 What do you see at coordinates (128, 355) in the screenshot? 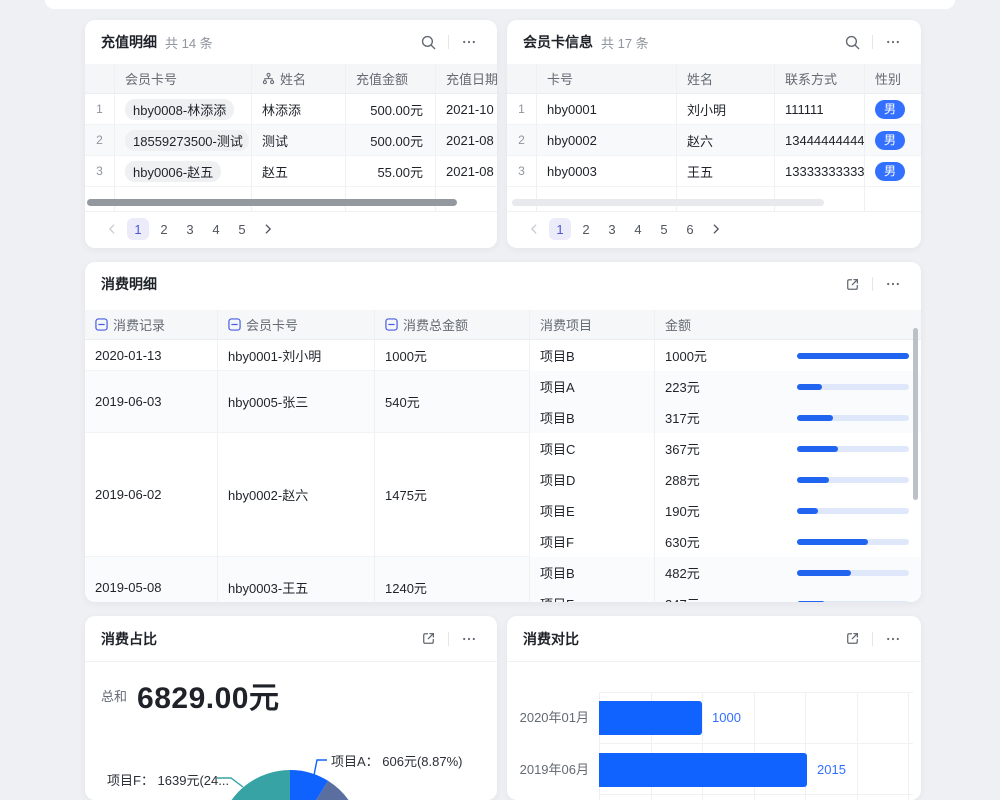
I see `cell-text: 2020-01-13` at bounding box center [128, 355].